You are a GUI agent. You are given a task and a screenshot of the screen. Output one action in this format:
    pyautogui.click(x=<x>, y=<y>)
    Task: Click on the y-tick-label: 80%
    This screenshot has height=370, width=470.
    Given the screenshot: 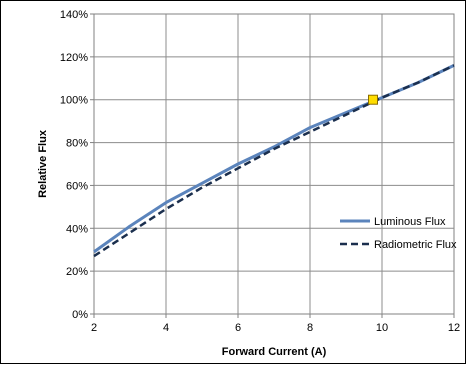 What is the action you would take?
    pyautogui.click(x=77, y=144)
    